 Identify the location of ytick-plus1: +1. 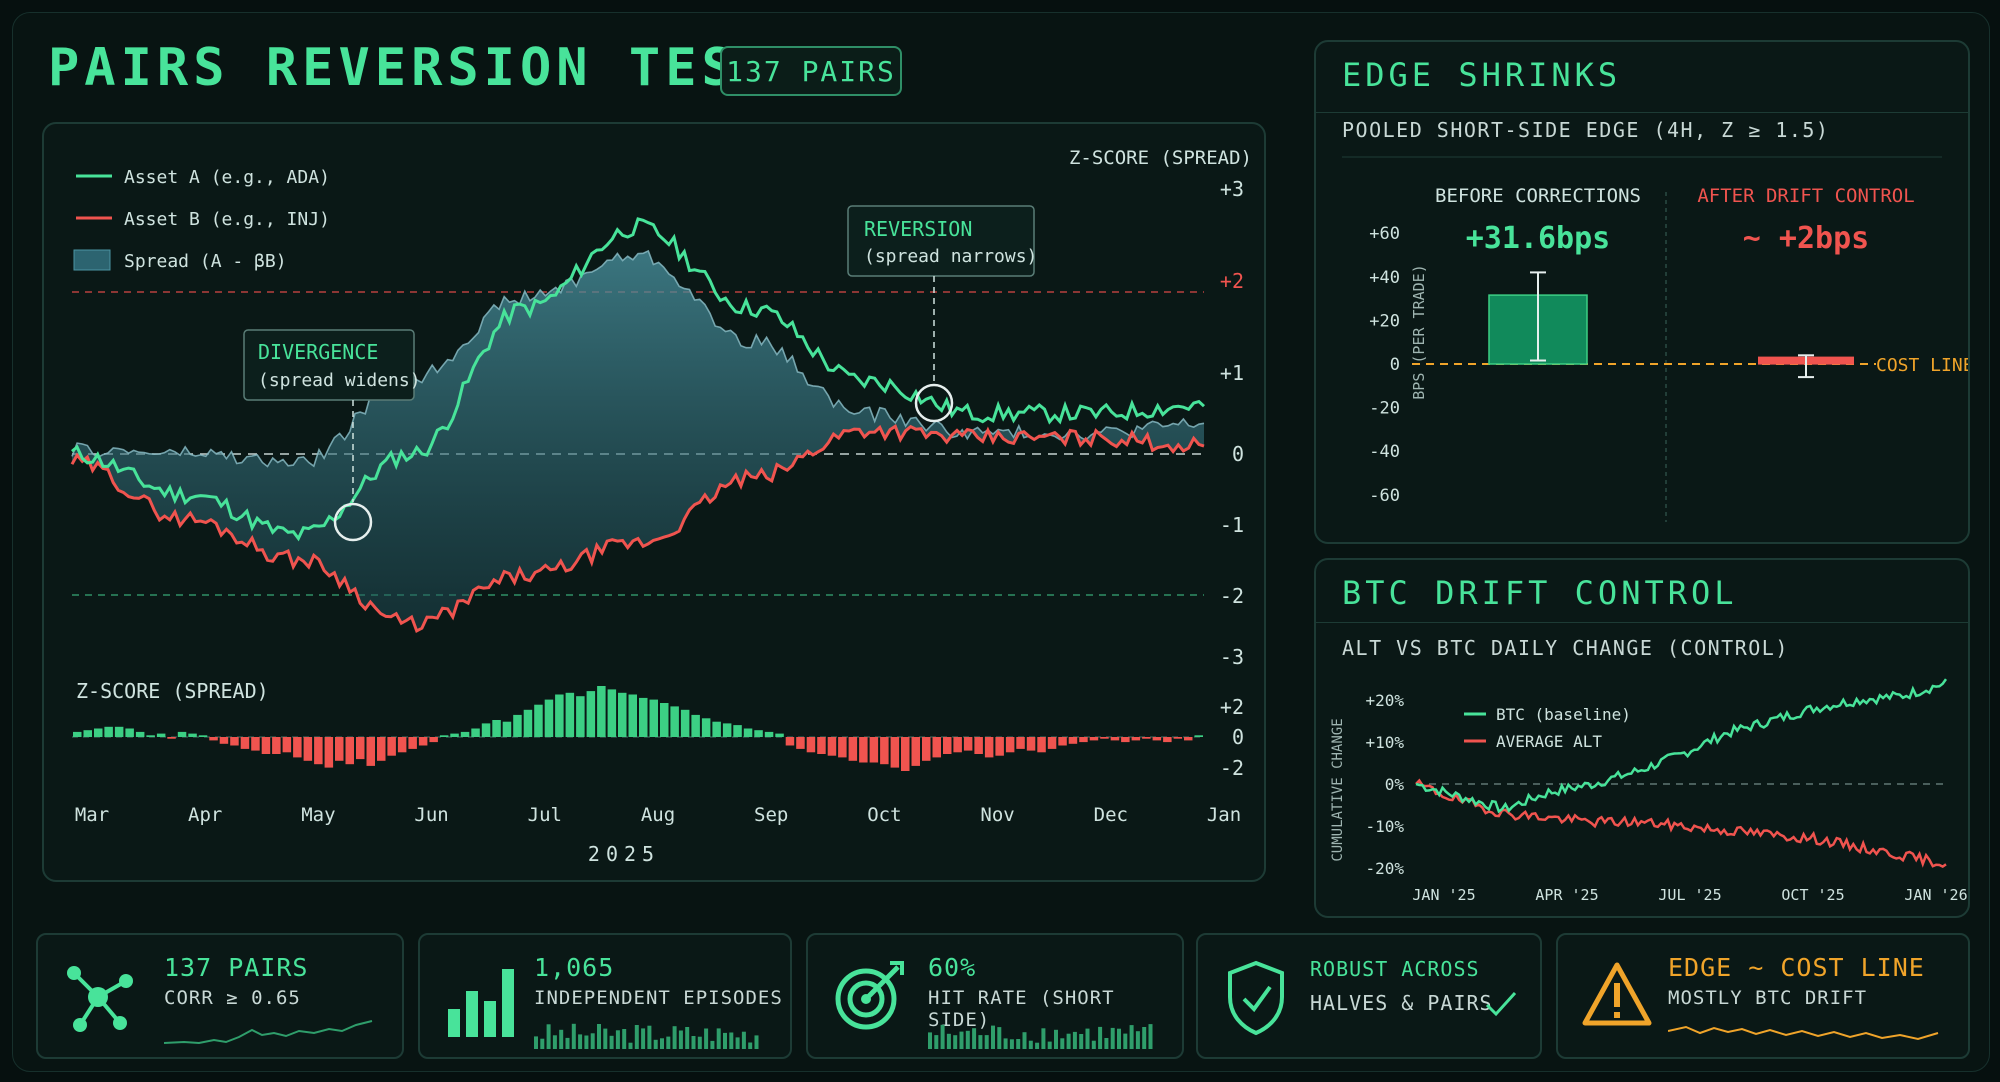
(1232, 373).